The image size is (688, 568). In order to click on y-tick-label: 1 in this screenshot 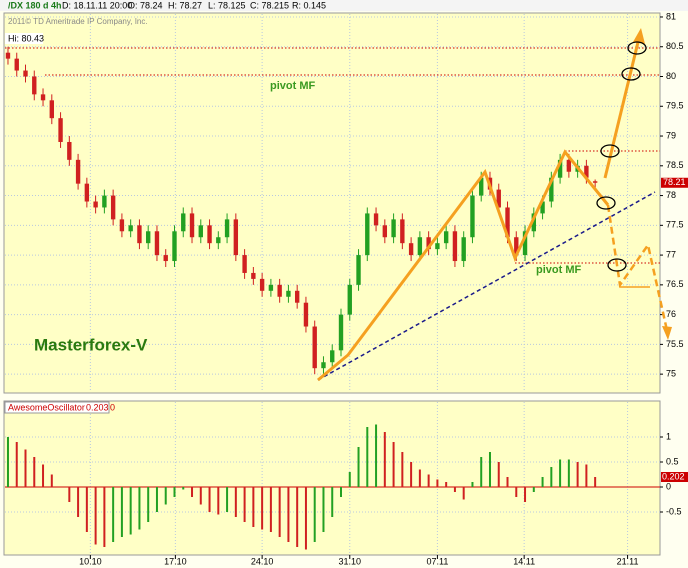, I will do `click(668, 436)`.